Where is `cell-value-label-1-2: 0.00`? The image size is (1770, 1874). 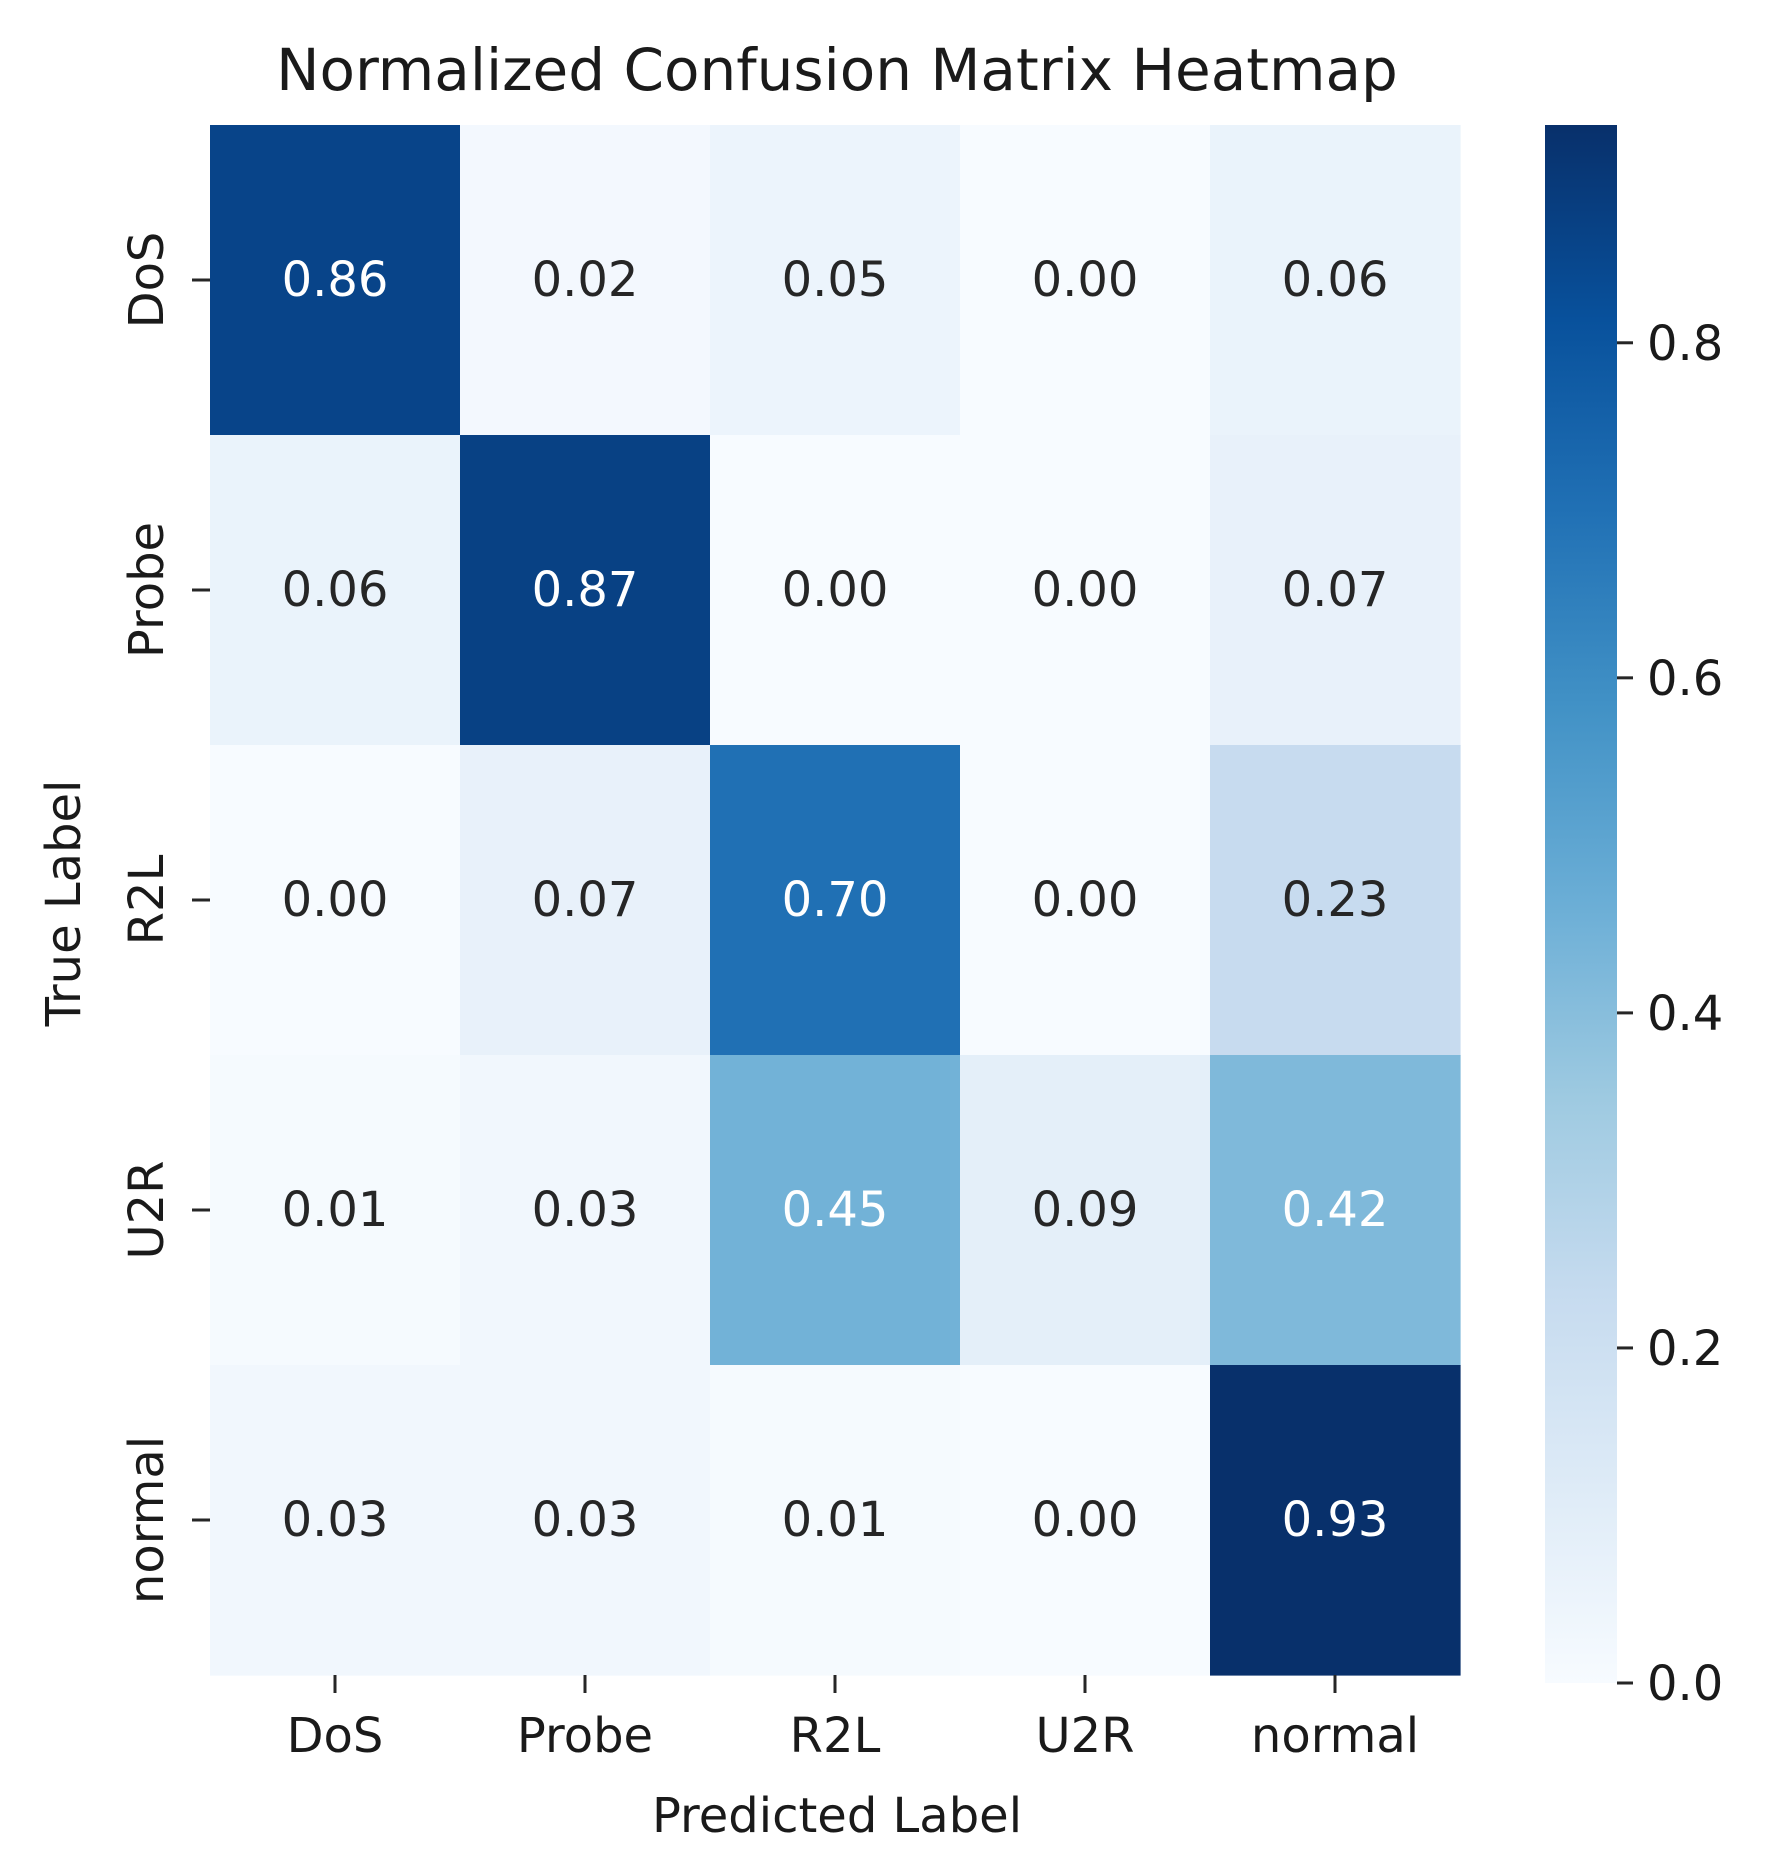 cell-value-label-1-2: 0.00 is located at coordinates (835, 590).